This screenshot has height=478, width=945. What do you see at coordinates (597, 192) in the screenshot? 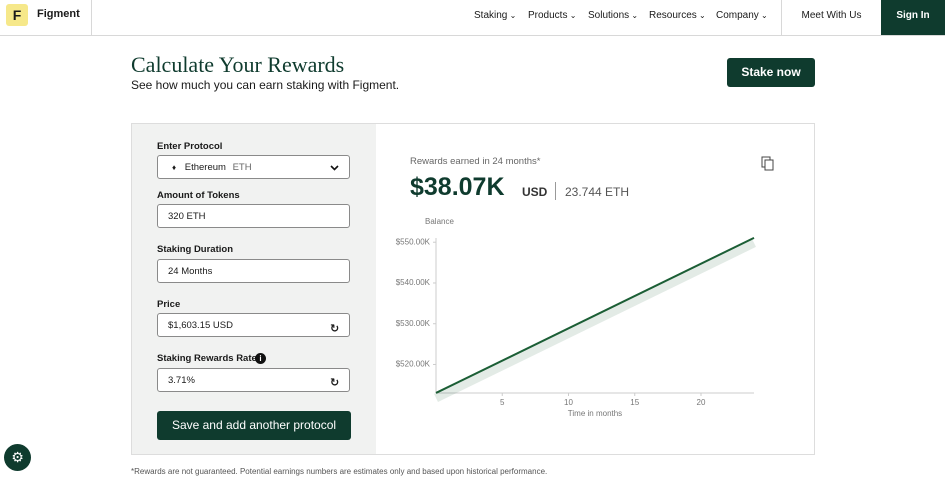
I see `eth-amount: 23.744 ETH` at bounding box center [597, 192].